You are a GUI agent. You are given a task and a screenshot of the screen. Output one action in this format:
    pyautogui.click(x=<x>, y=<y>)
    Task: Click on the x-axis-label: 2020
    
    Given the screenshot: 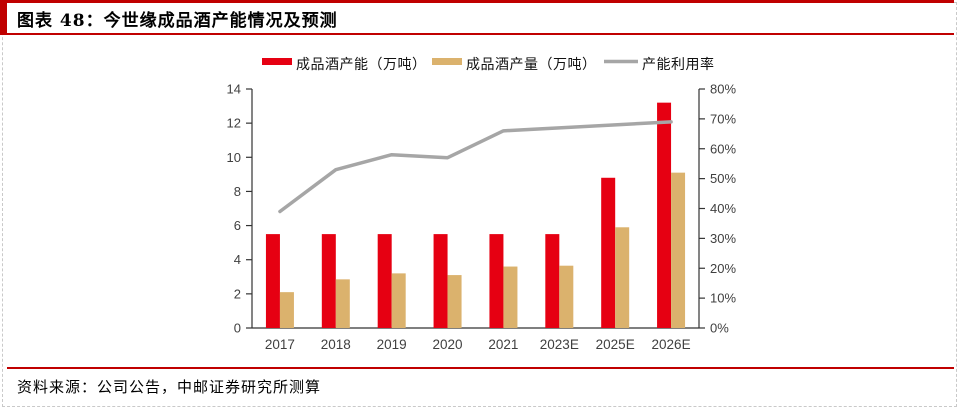 What is the action you would take?
    pyautogui.click(x=448, y=344)
    